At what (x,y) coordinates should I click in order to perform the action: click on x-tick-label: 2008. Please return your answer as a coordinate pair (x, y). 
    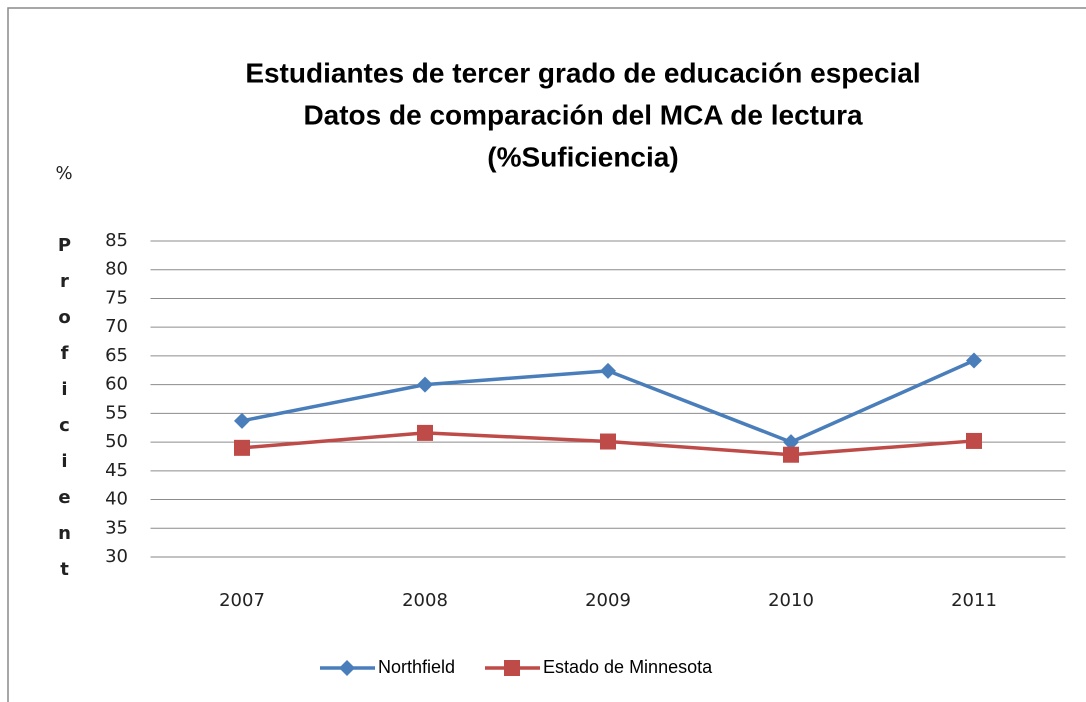
    Looking at the image, I should click on (425, 600).